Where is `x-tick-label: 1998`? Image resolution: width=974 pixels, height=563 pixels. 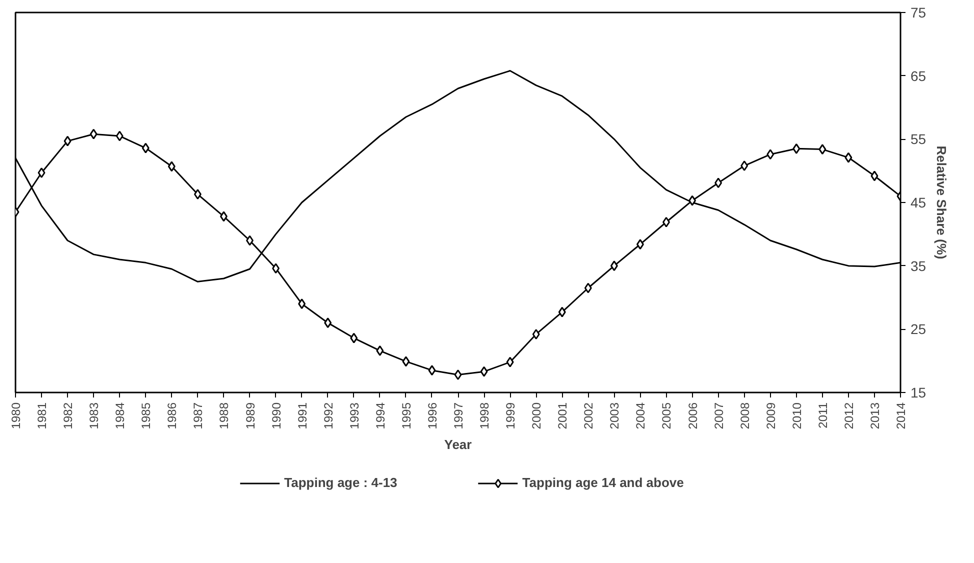 x-tick-label: 1998 is located at coordinates (485, 416).